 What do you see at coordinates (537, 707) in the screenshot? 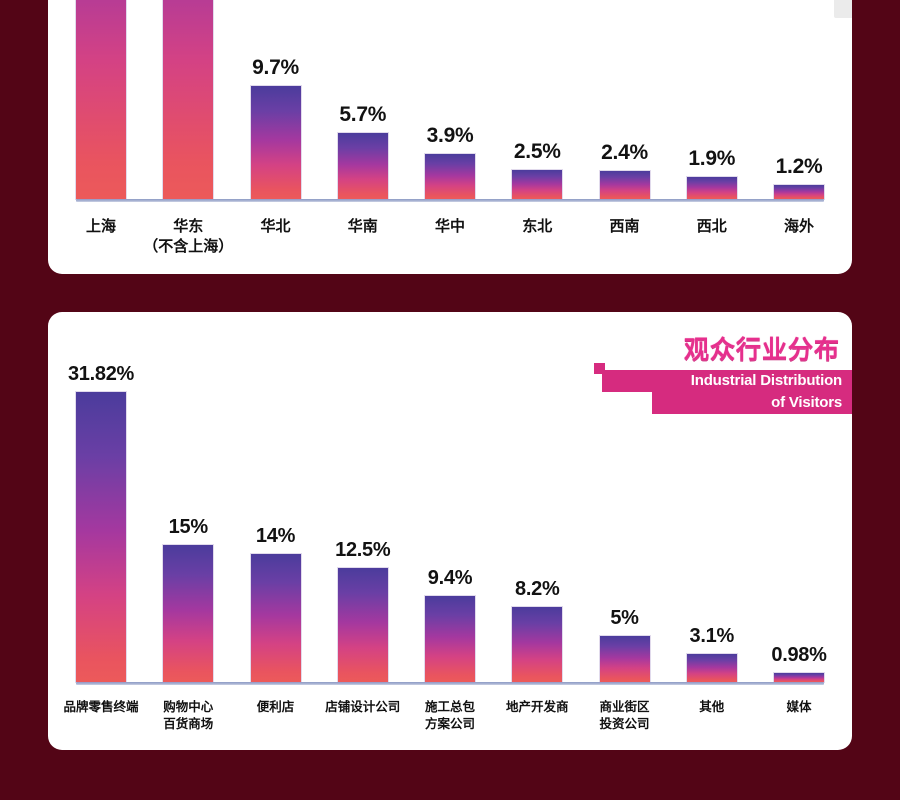
I see `category-label: 地产开发商` at bounding box center [537, 707].